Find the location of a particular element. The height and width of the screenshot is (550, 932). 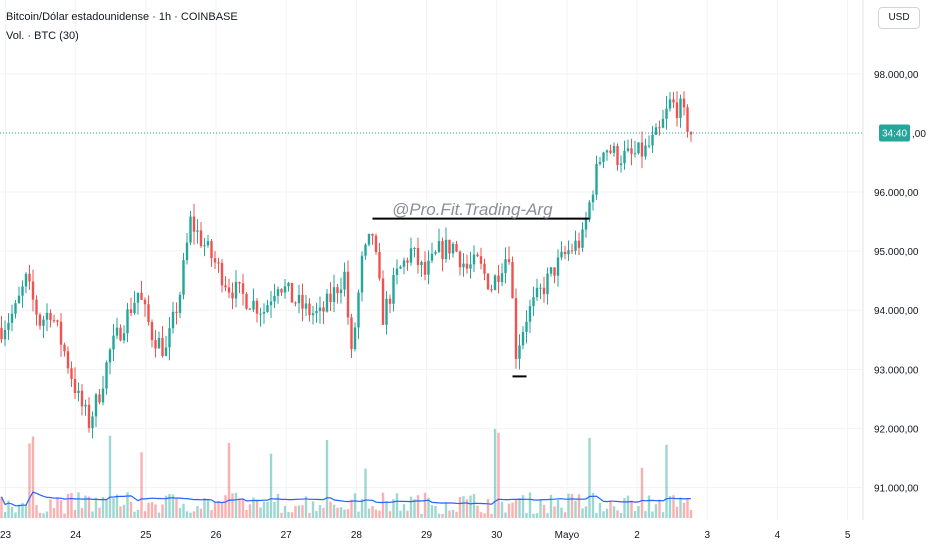

time-tick-label: Mayo is located at coordinates (567, 535).